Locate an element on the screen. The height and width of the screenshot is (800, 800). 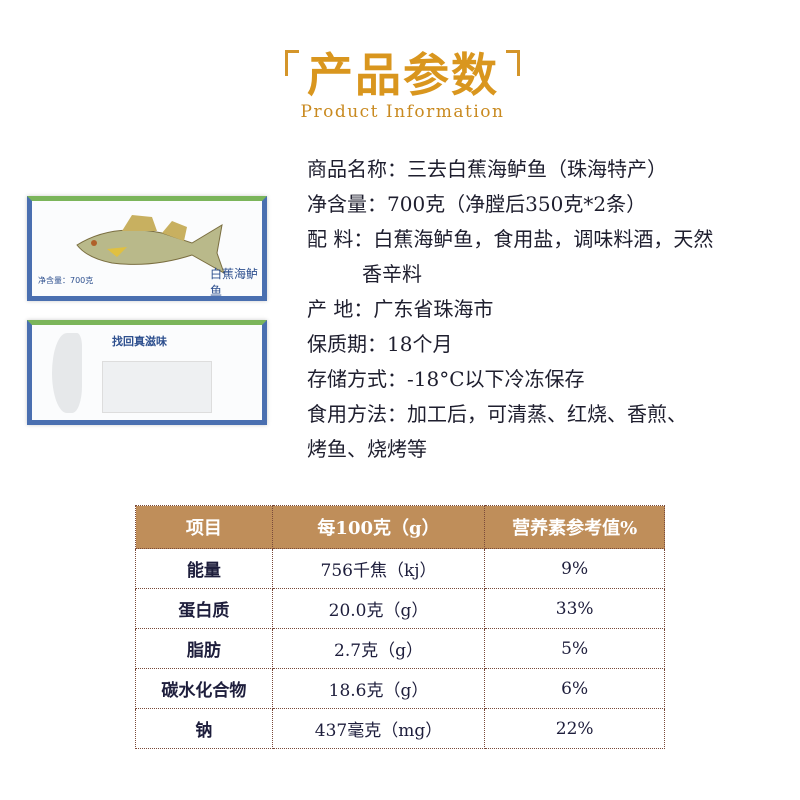
row-nrv: 6% is located at coordinates (574, 688).